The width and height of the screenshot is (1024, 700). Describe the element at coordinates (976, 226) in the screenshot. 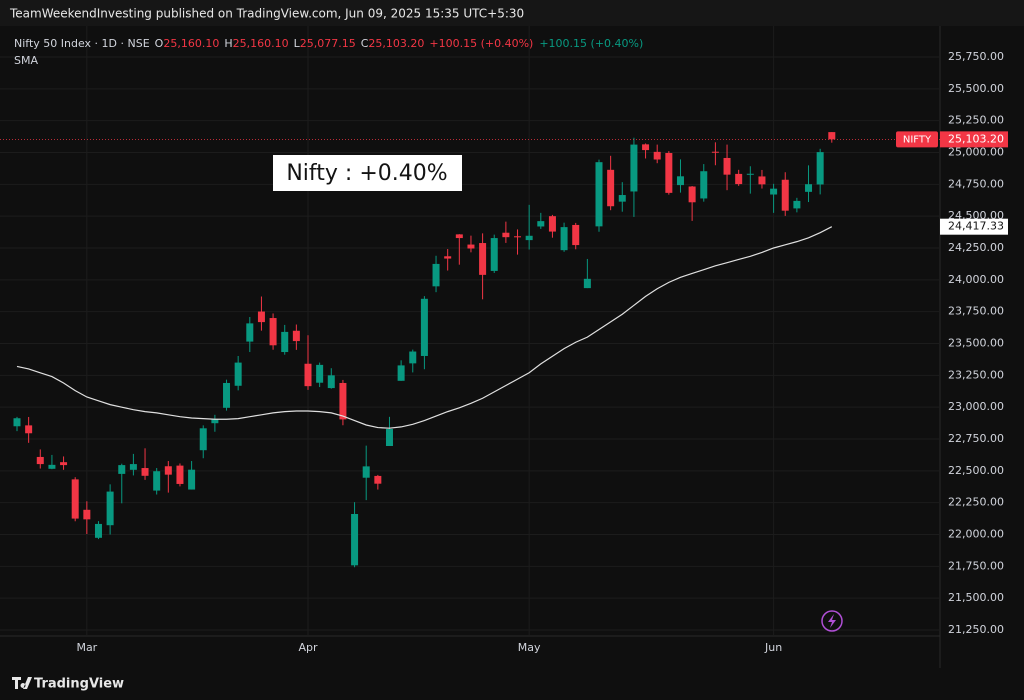

I see `sma-last-label: 24,417.33` at that location.